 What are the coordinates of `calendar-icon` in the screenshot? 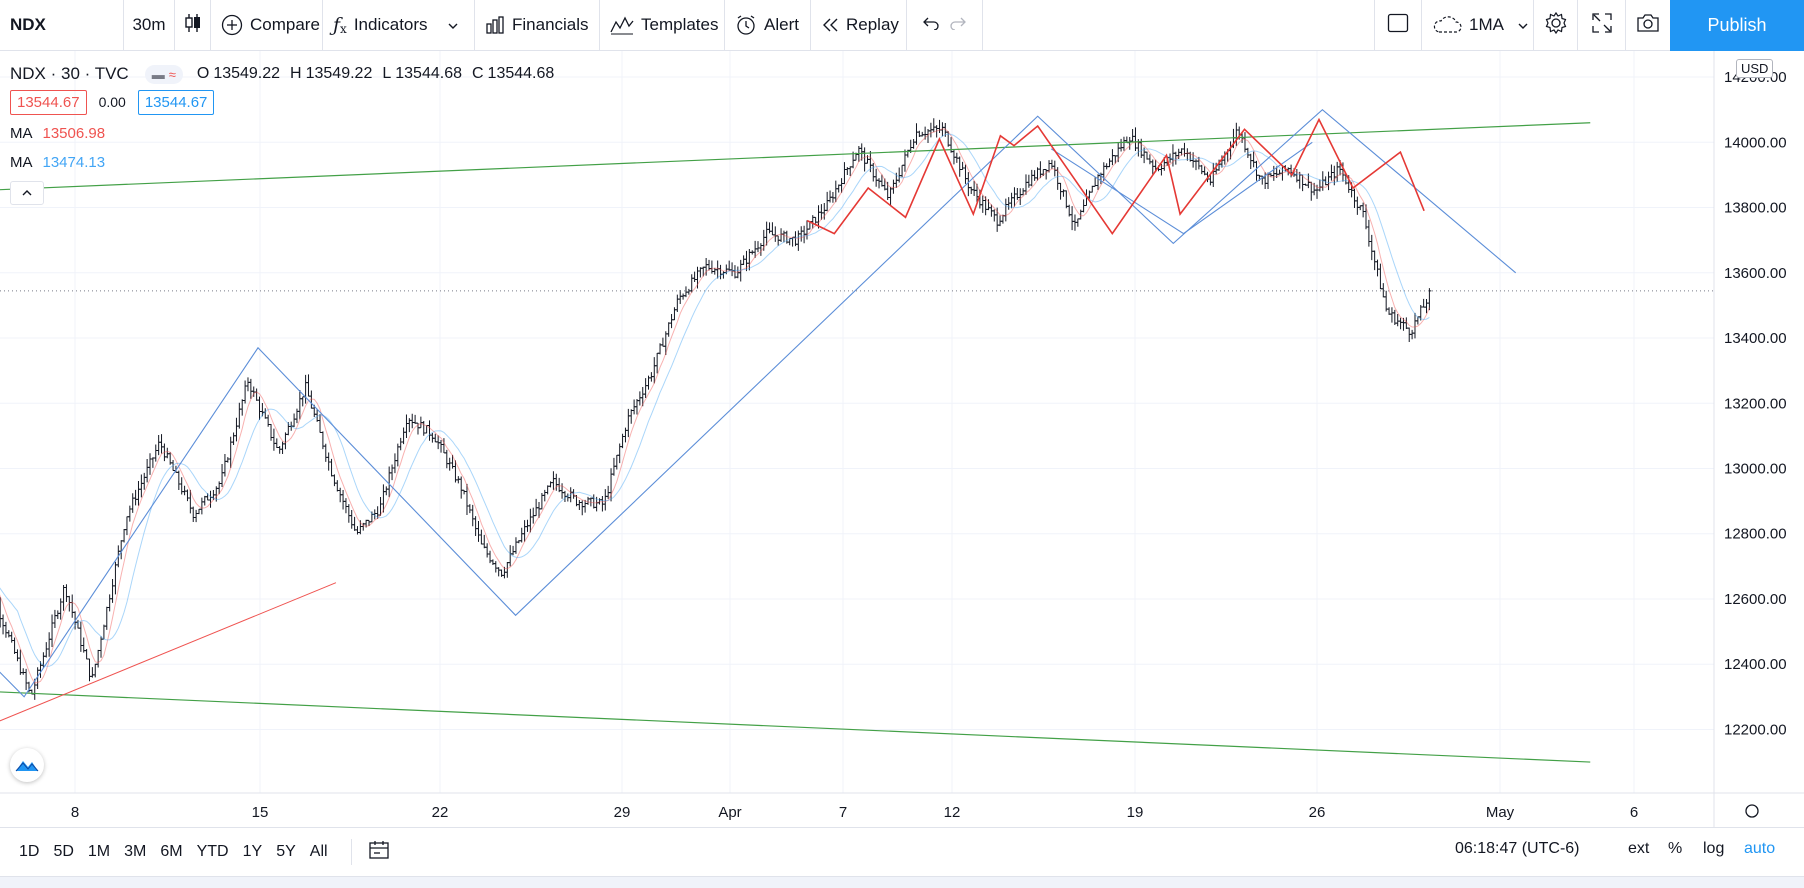 It's located at (379, 852).